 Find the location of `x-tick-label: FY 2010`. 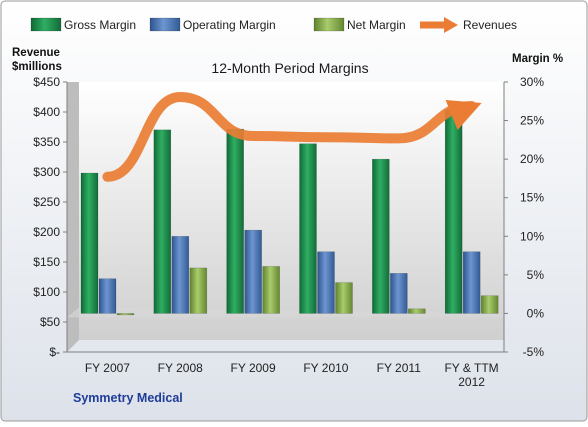

x-tick-label: FY 2010 is located at coordinates (325, 368).